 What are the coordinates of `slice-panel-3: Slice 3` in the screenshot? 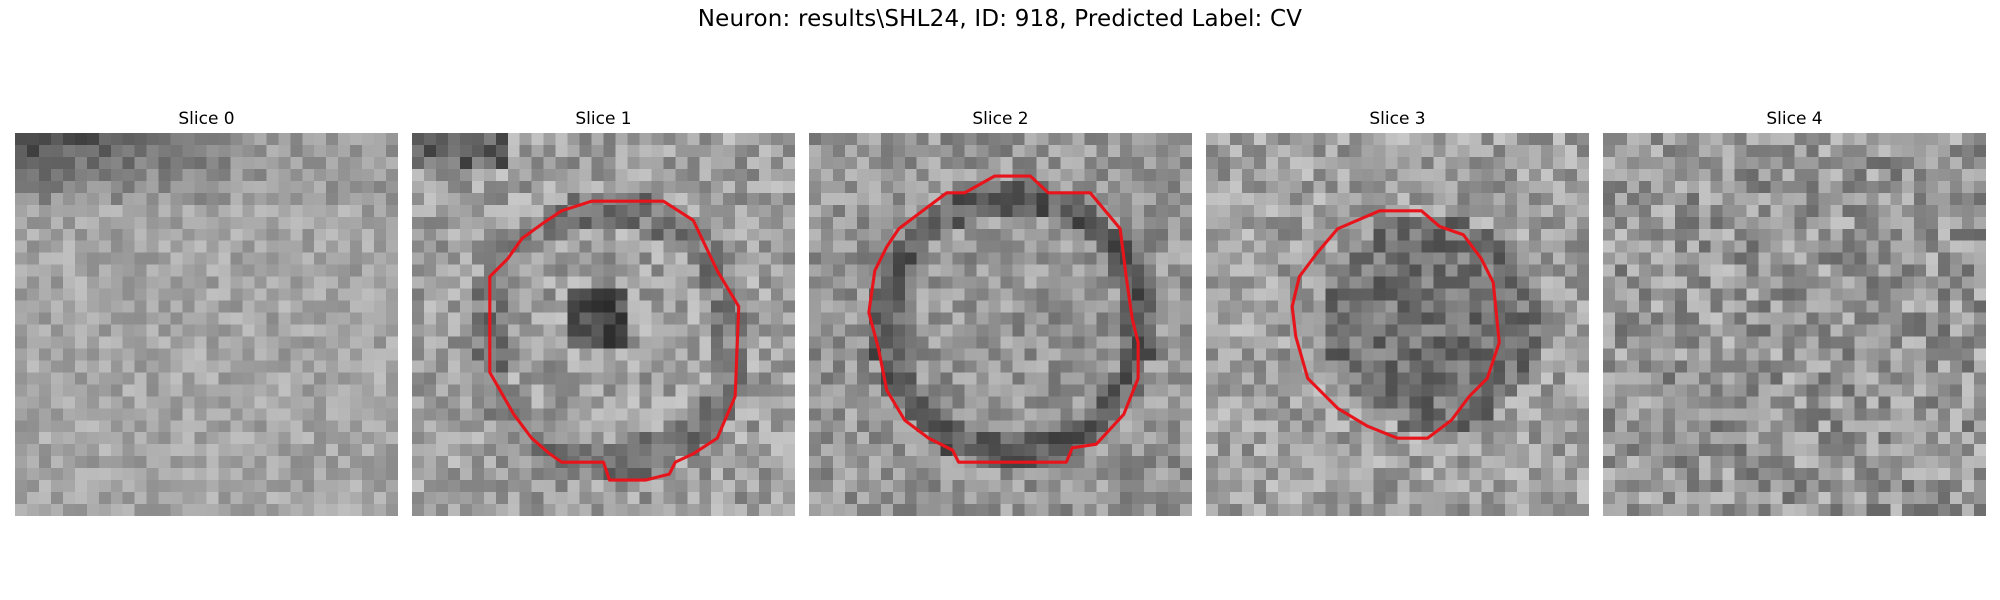 It's located at (1397, 312).